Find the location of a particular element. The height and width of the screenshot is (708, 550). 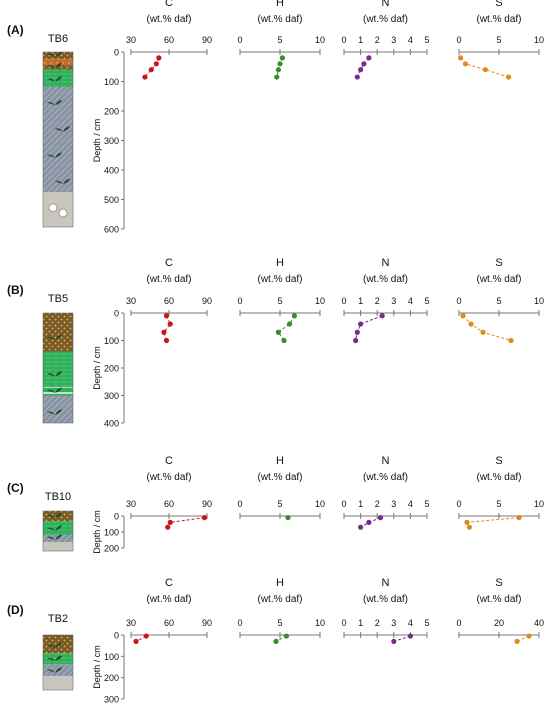

plot-S: S (wt.% daf) 0 20 40 is located at coordinates (500, 611).